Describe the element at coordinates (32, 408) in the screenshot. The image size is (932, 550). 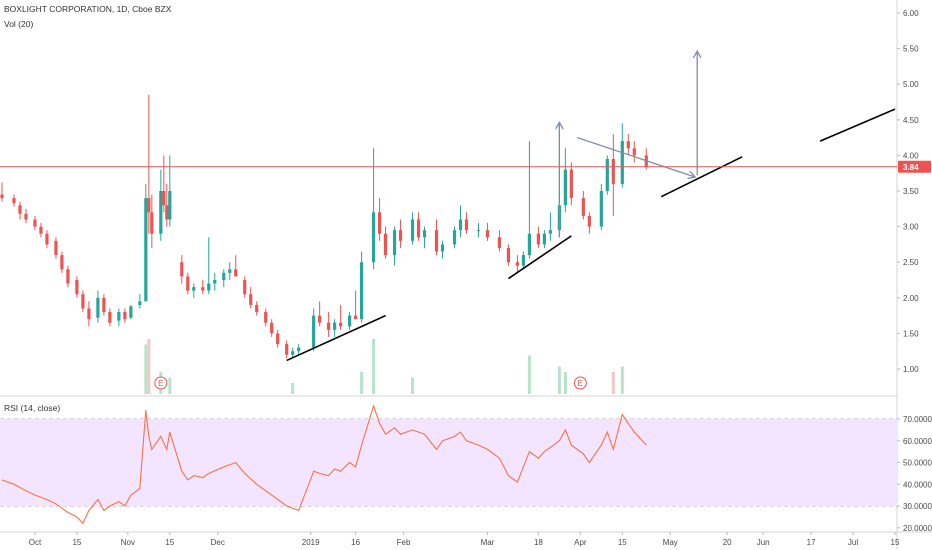
I see `rsi-legend: RSI (14, close)` at that location.